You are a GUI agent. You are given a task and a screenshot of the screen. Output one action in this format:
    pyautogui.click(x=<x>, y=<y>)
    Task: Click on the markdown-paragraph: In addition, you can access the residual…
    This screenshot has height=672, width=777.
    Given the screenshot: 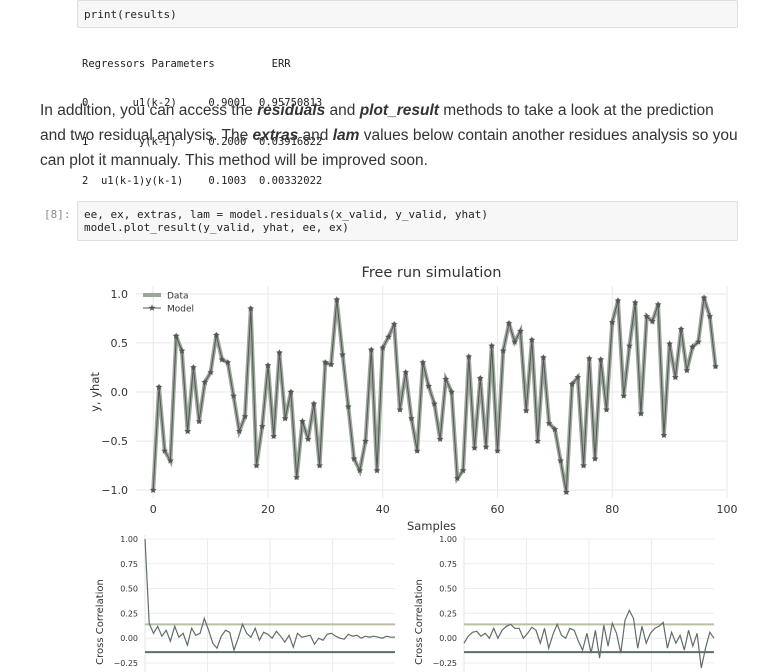 What is the action you would take?
    pyautogui.click(x=389, y=135)
    